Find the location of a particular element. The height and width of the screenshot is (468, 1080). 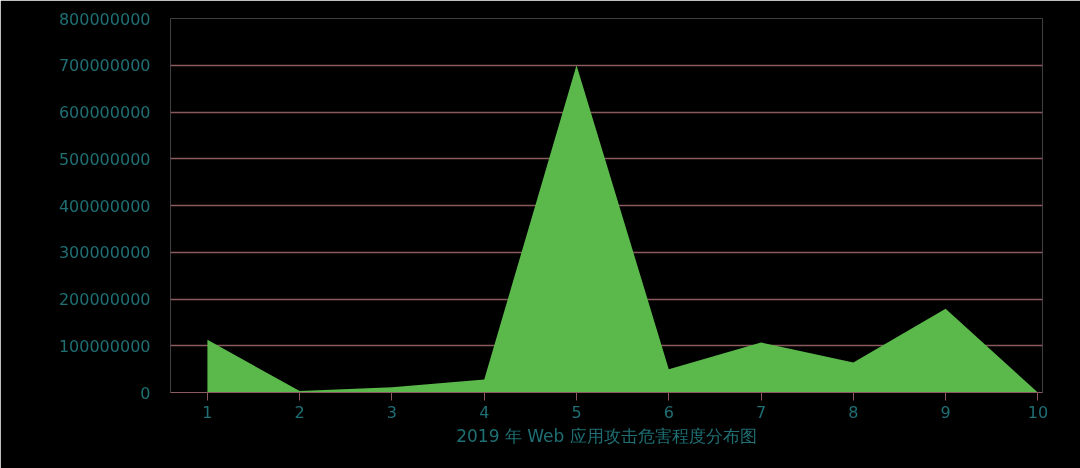

y-tick-label: 100000000 is located at coordinates (104, 346).